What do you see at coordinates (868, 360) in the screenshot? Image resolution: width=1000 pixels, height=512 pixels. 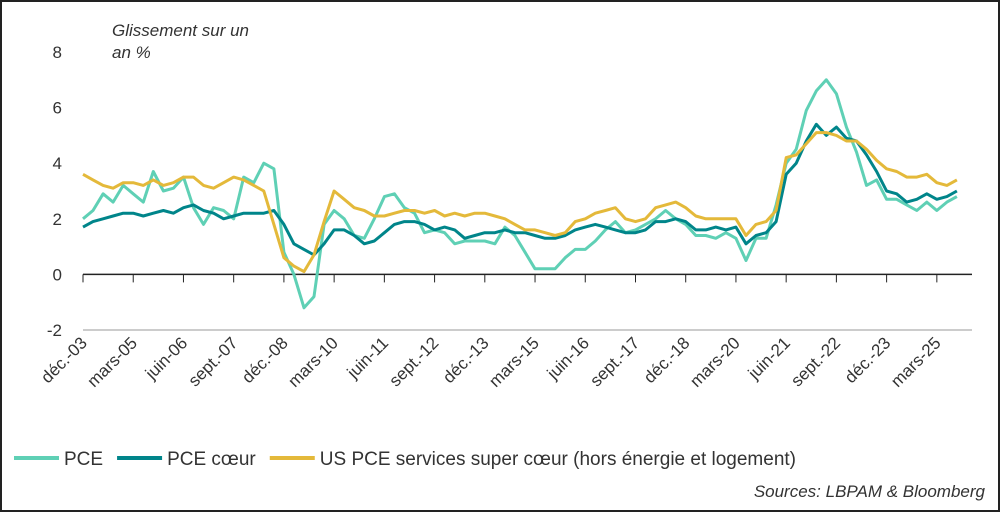 I see `x-tick-label: déc.-23` at bounding box center [868, 360].